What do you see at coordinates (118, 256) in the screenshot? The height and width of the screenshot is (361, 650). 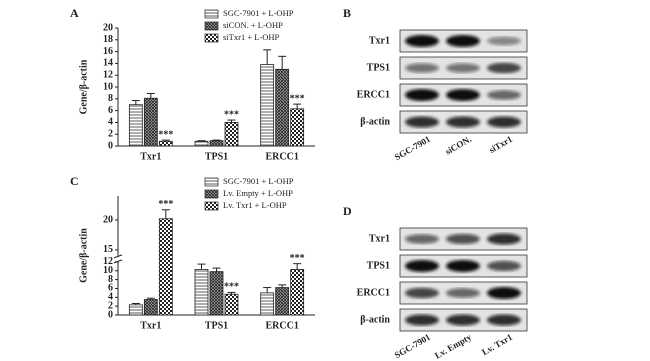 I see `axis-break` at bounding box center [118, 256].